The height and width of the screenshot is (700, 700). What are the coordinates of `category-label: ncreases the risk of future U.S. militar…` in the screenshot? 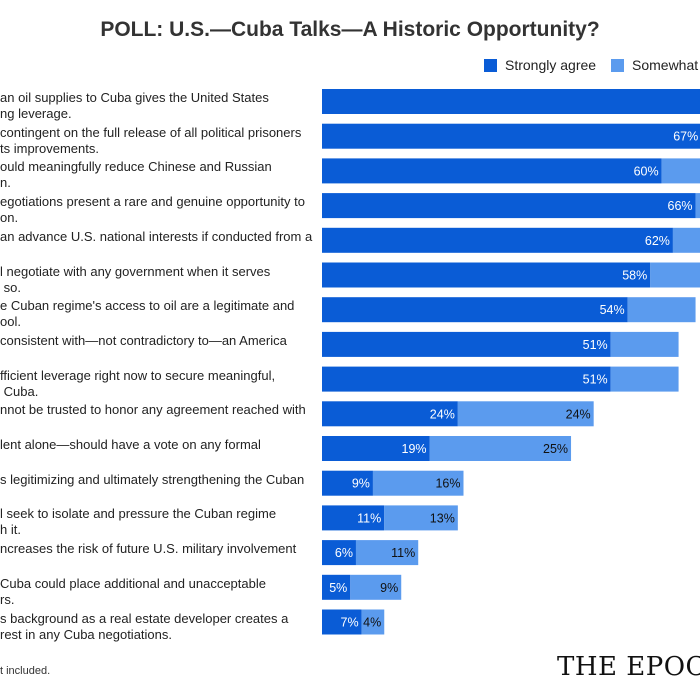 It's located at (148, 549).